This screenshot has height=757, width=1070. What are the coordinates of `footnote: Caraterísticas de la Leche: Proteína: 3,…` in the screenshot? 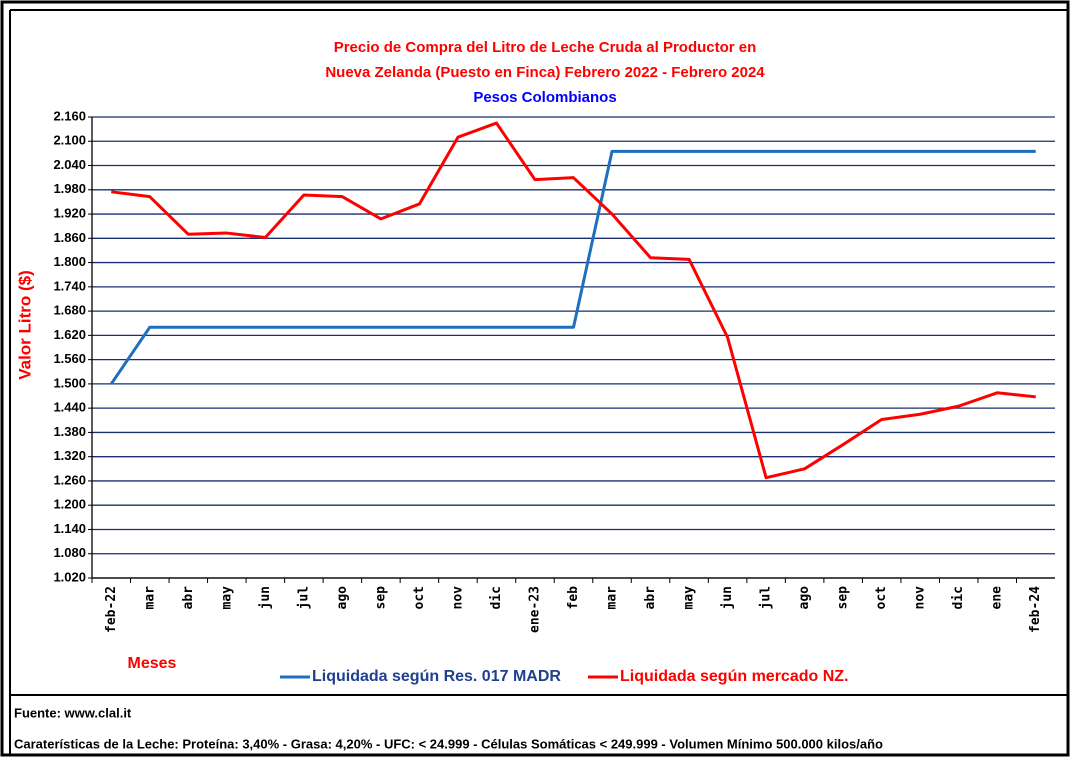 It's located at (448, 743).